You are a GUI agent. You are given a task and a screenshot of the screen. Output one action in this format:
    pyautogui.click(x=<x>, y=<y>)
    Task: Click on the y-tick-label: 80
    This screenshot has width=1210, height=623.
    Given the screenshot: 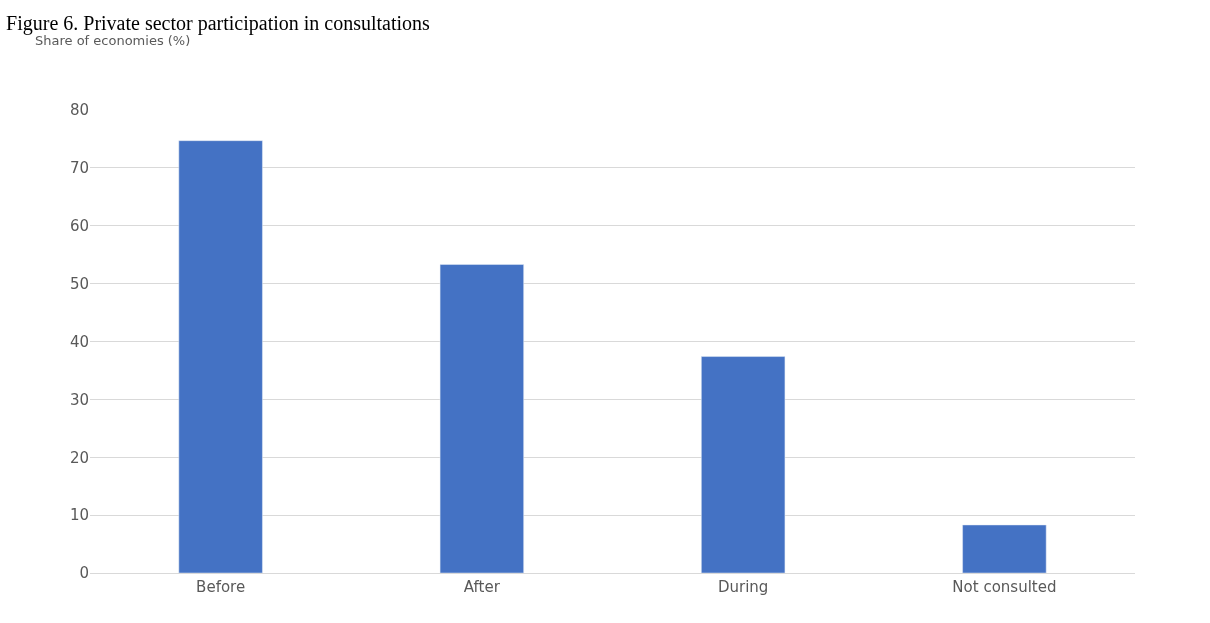 What is the action you would take?
    pyautogui.click(x=79, y=110)
    